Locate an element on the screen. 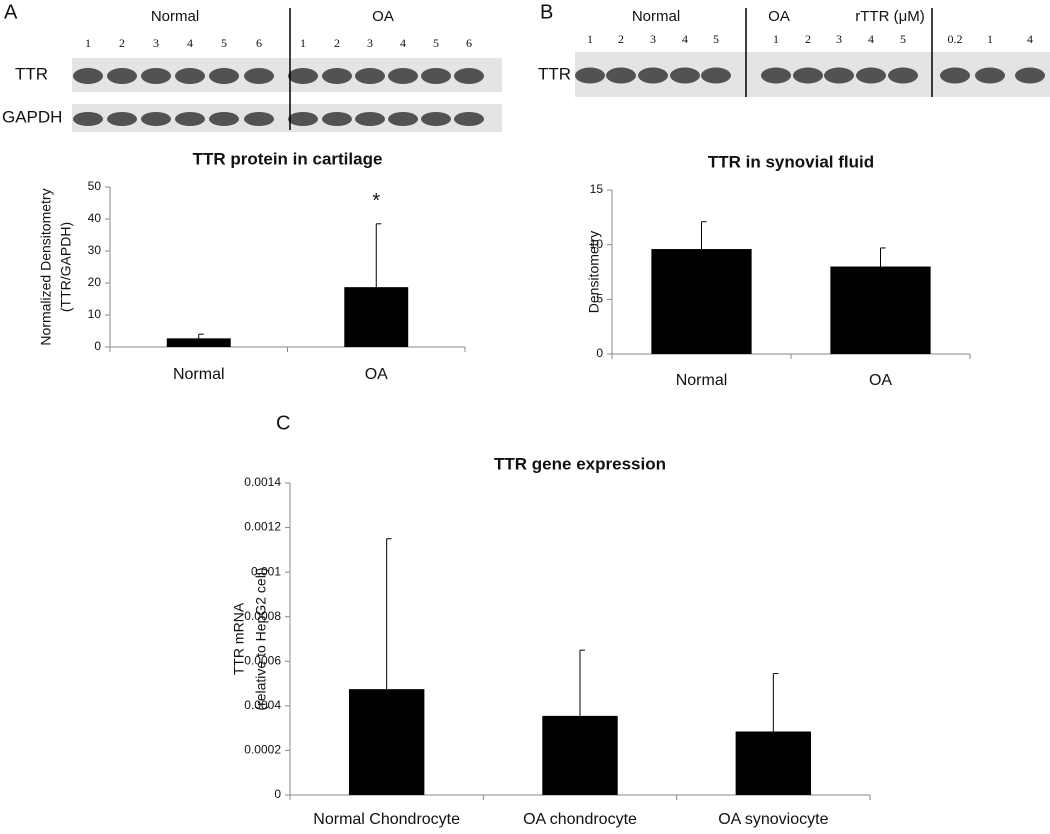 Image resolution: width=1050 pixels, height=834 pixels. y-tick-label: 0.0006 is located at coordinates (262, 660).